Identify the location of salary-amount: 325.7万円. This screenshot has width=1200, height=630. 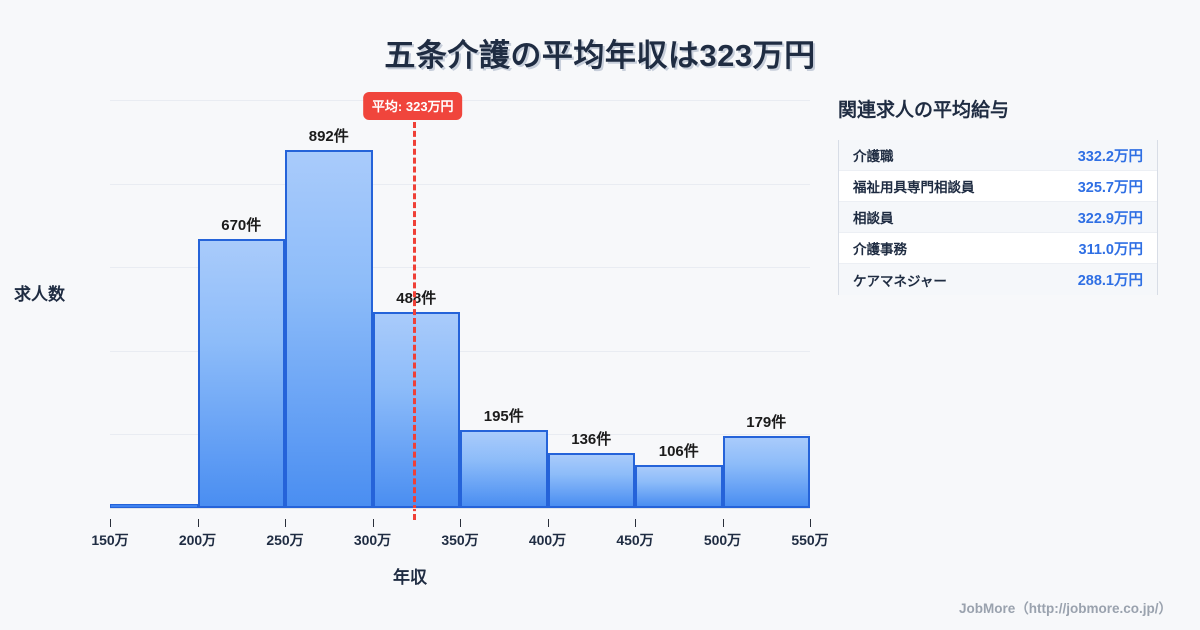
(1110, 187).